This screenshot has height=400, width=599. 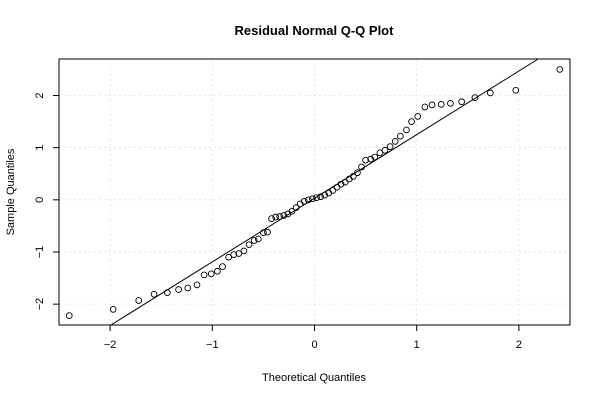 What do you see at coordinates (40, 95) in the screenshot?
I see `y-tick-label: 2` at bounding box center [40, 95].